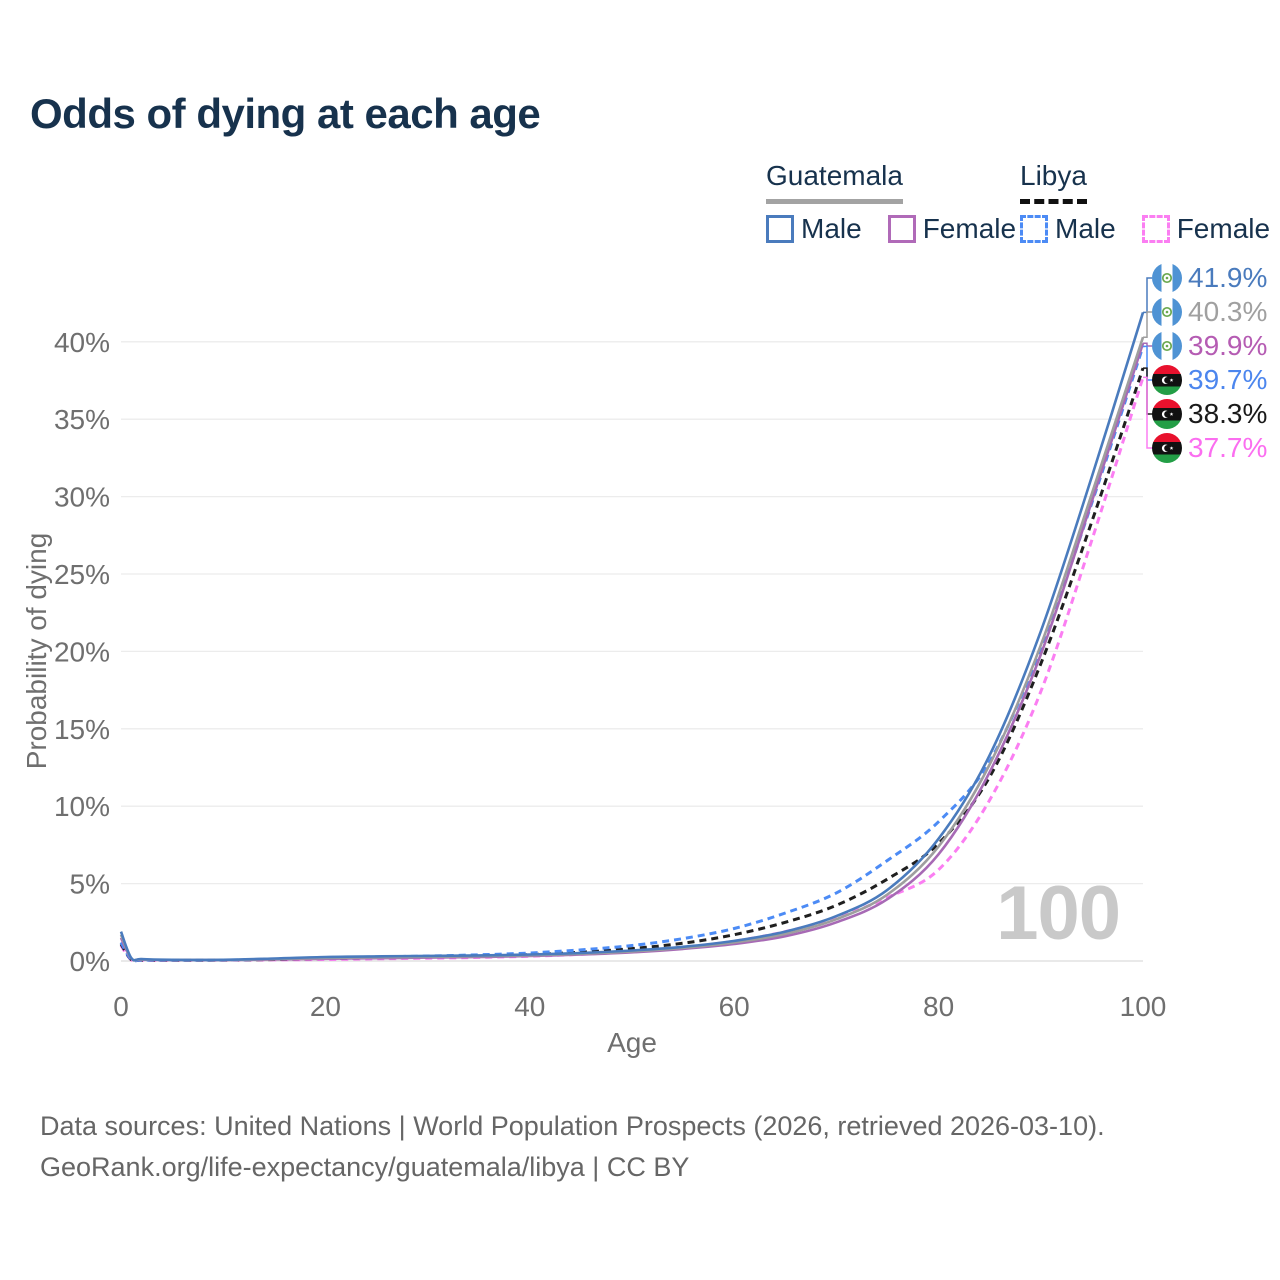  What do you see at coordinates (1228, 311) in the screenshot?
I see `end-label-value: 40.3%` at bounding box center [1228, 311].